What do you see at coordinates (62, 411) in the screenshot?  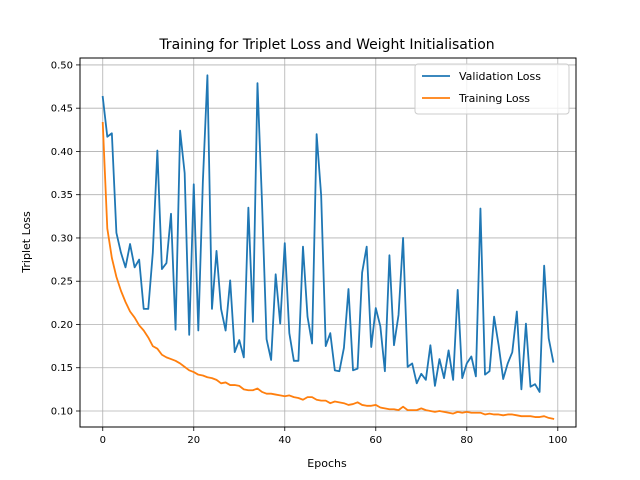 I see `y-tick-label: 0.10` at bounding box center [62, 411].